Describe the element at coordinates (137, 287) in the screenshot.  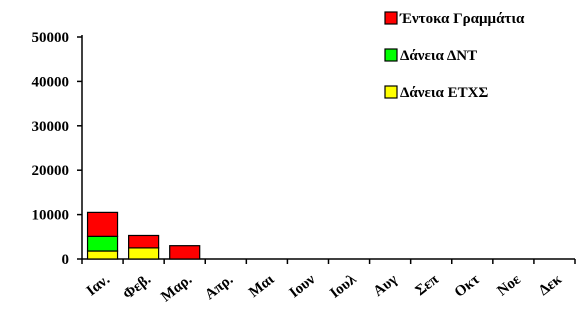
I see `x-tick-label: Φεβ.` at that location.